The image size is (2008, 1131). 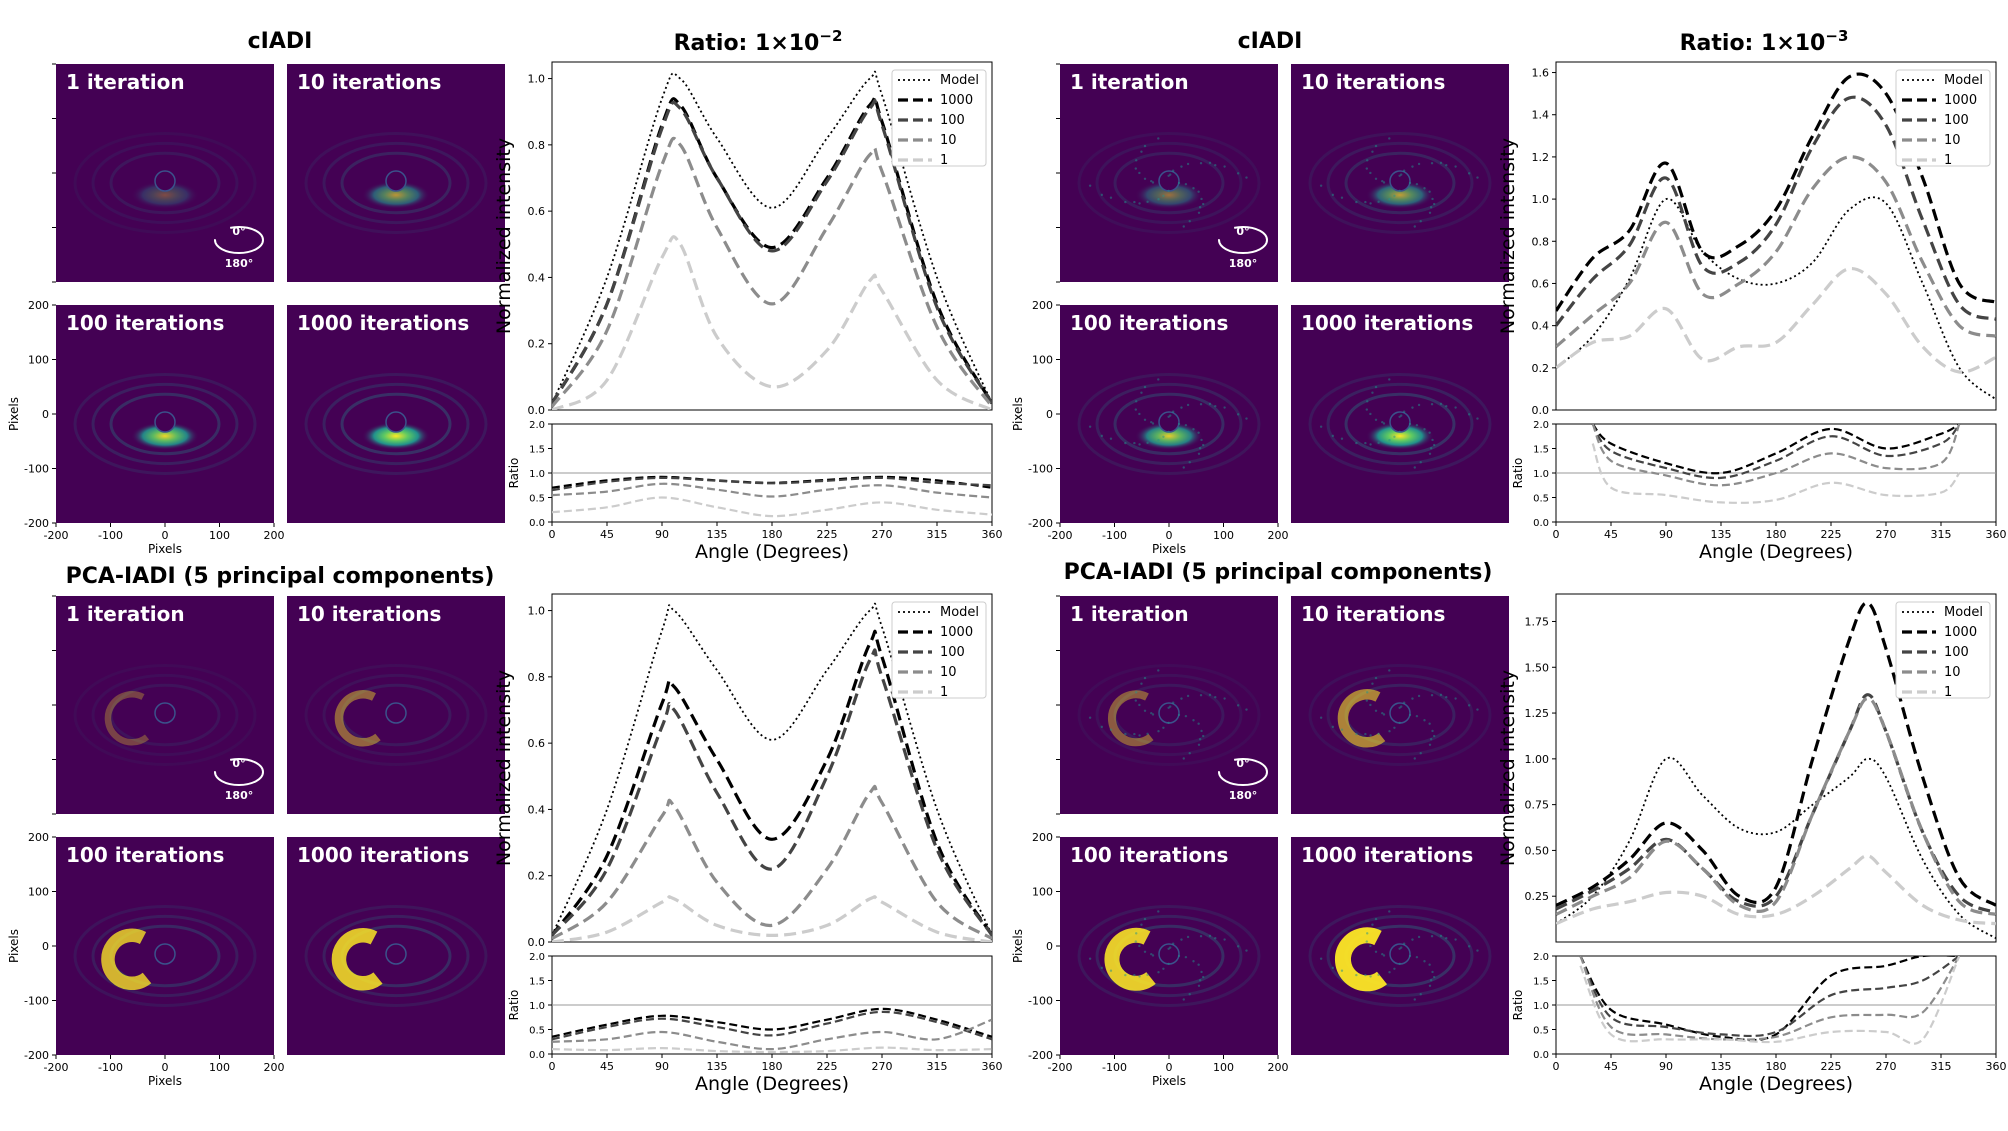 What do you see at coordinates (717, 1066) in the screenshot?
I see `xtick-label: 135` at bounding box center [717, 1066].